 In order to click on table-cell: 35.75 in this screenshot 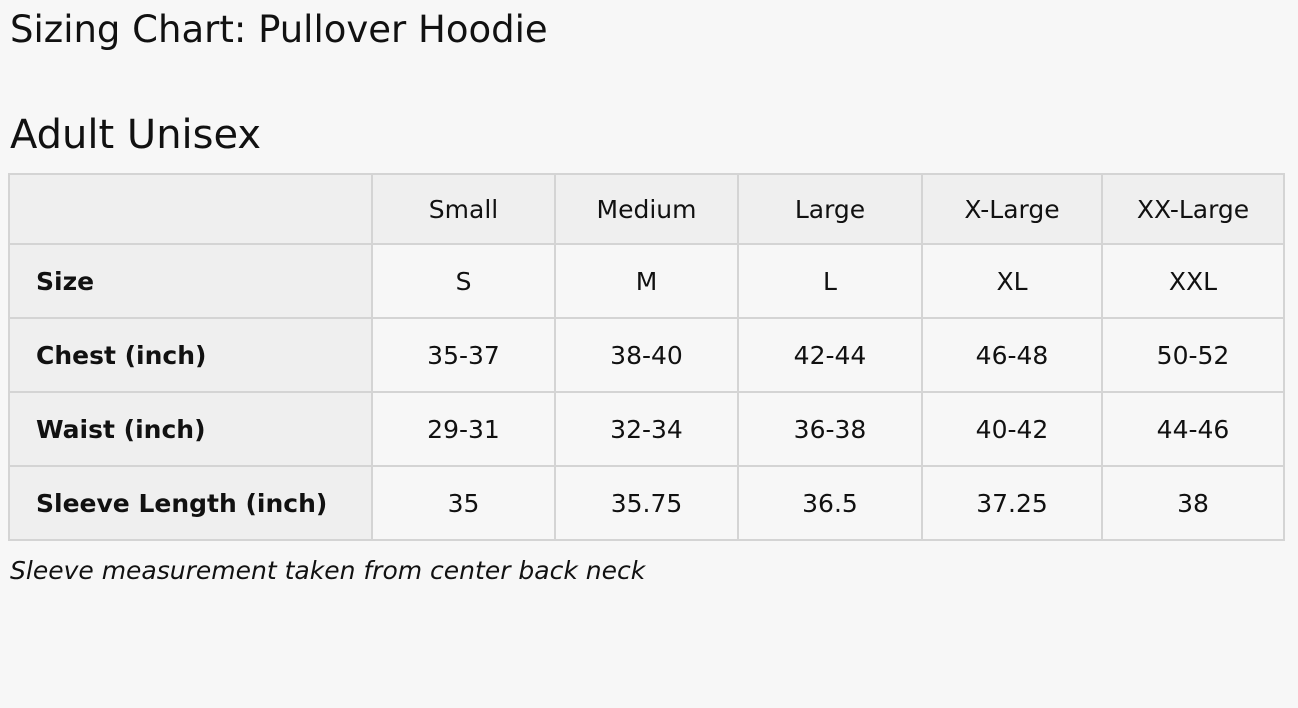, I will do `click(646, 503)`.